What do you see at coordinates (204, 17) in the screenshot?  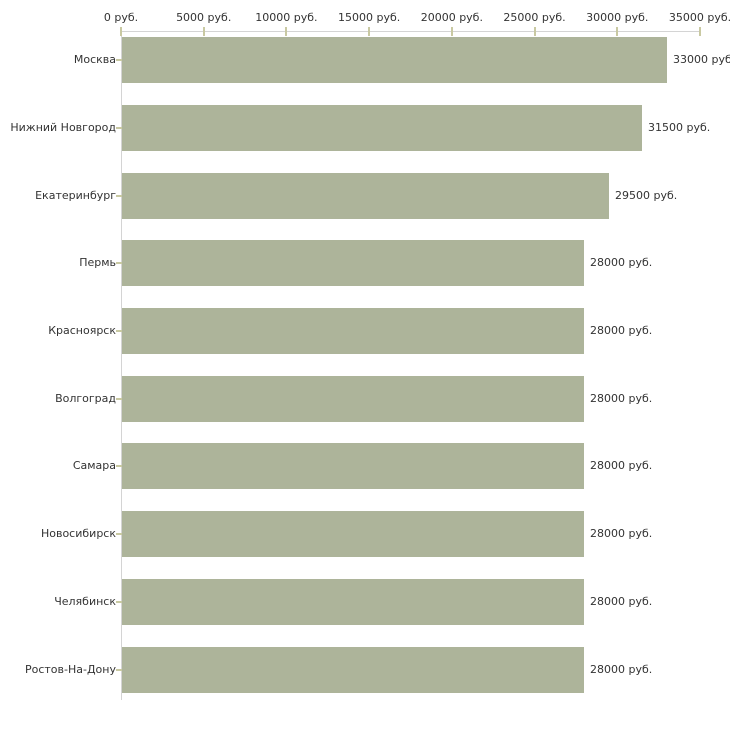 I see `x-axis-tick-label: 5000 руб.` at bounding box center [204, 17].